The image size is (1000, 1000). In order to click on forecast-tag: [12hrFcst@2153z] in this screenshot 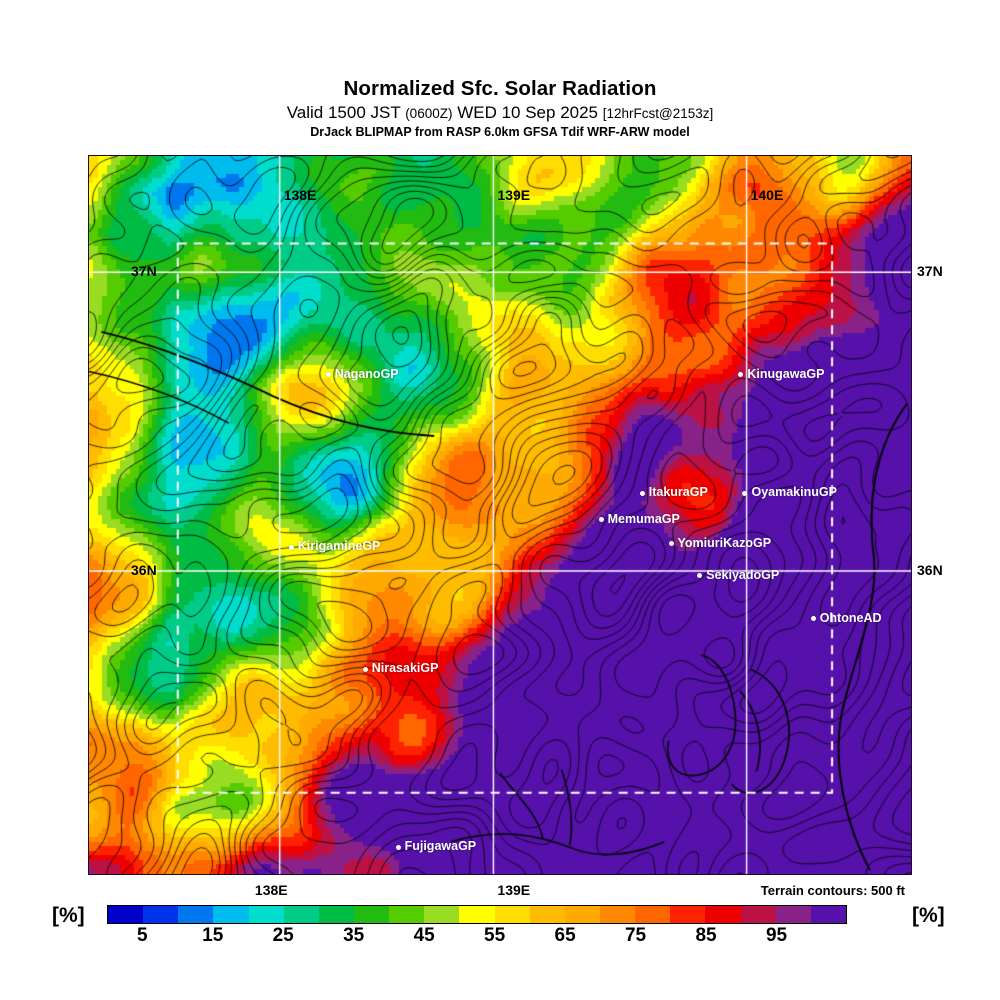, I will do `click(658, 113)`.